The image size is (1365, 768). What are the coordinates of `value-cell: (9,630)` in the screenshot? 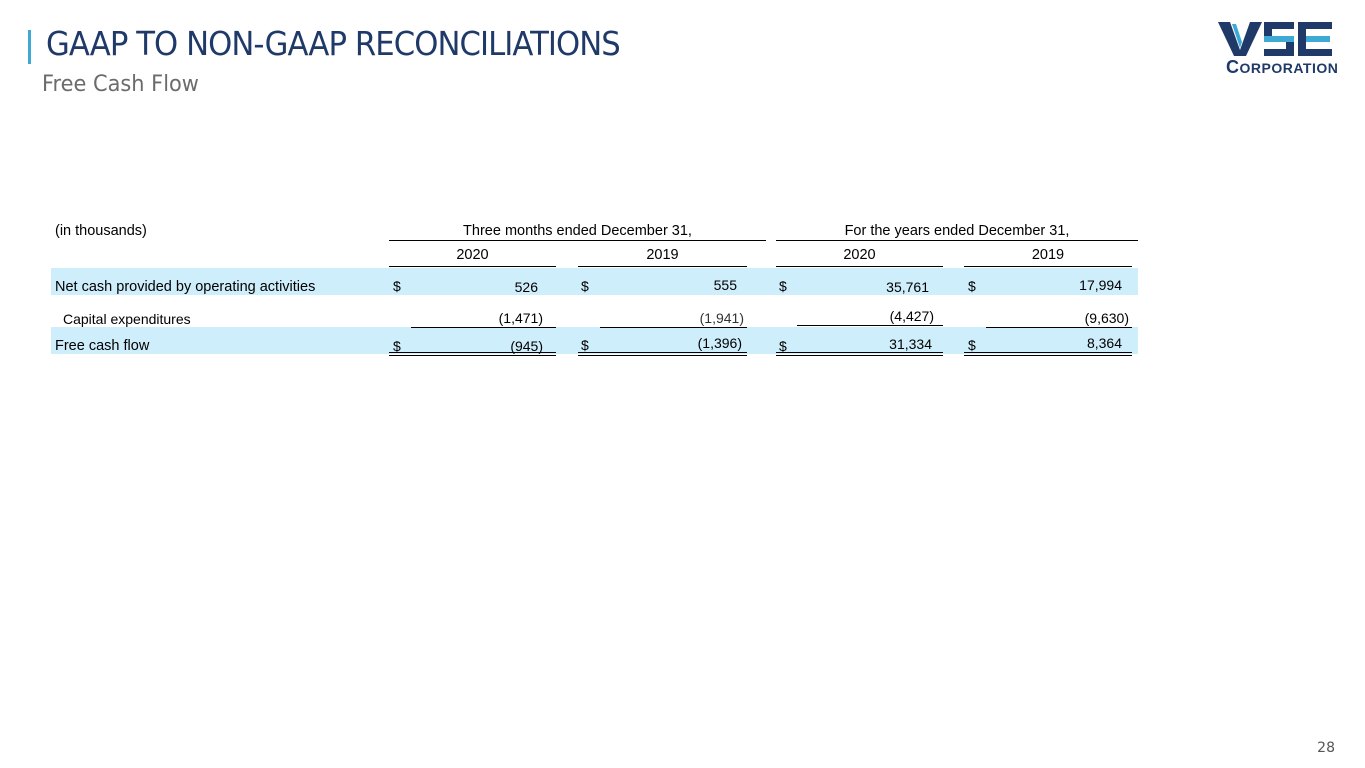 It's located at (1106, 318).